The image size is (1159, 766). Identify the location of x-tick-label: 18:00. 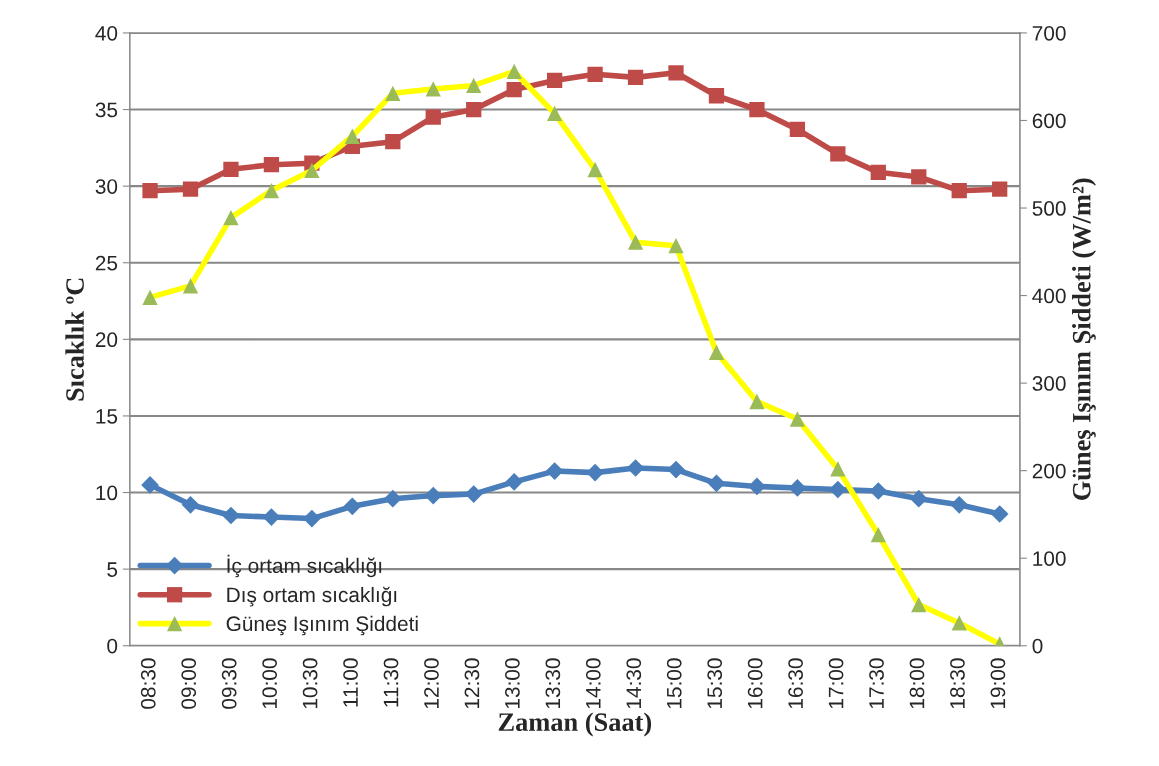
(917, 683).